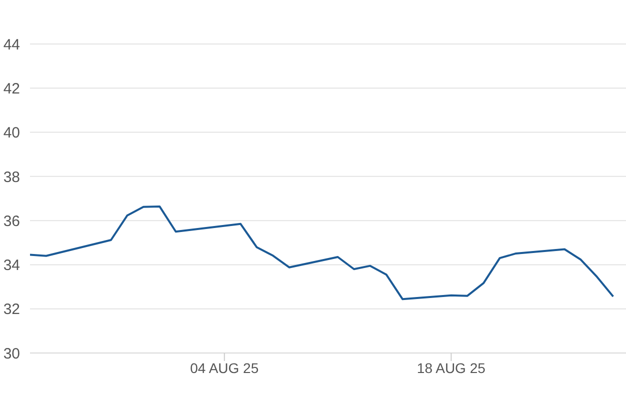 The image size is (626, 417). I want to click on y-tick-label: 34, so click(11, 265).